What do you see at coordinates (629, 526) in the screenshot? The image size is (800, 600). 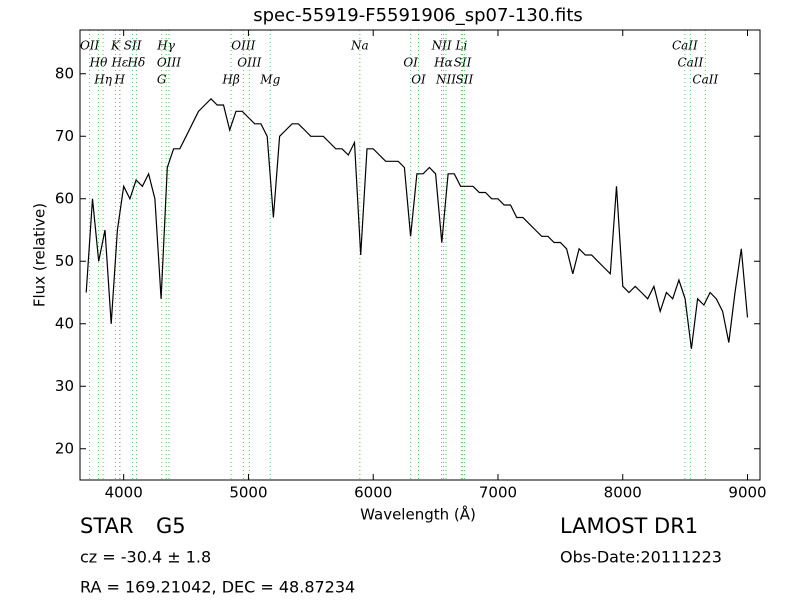 I see `survey: LAMOST DR1` at bounding box center [629, 526].